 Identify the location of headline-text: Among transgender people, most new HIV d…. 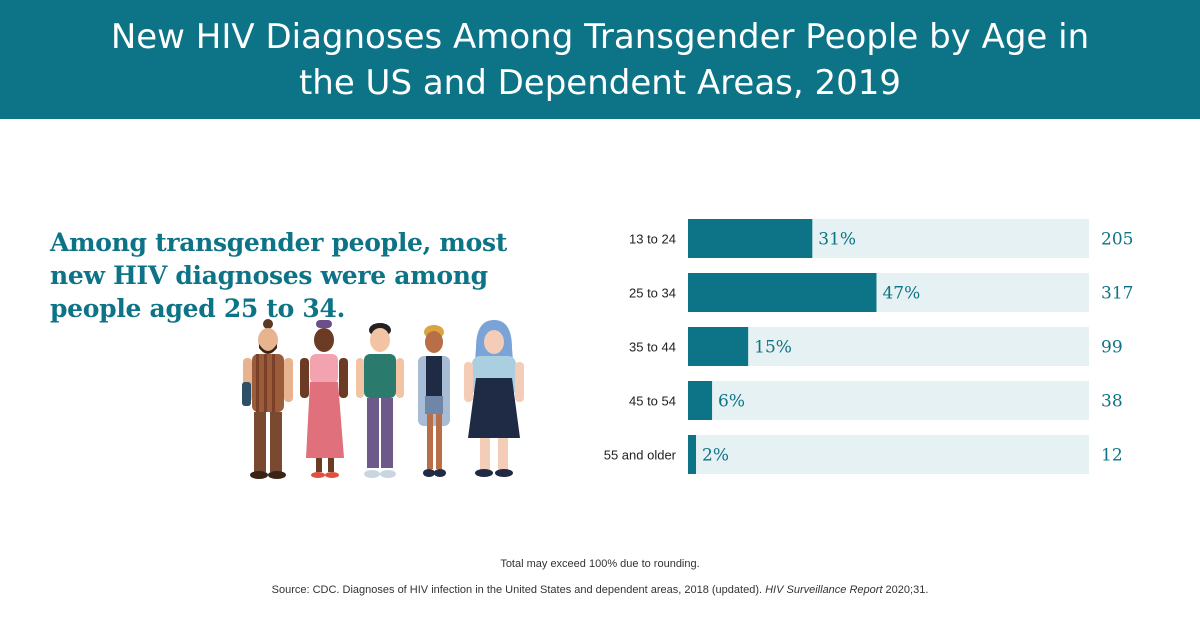
(278, 275).